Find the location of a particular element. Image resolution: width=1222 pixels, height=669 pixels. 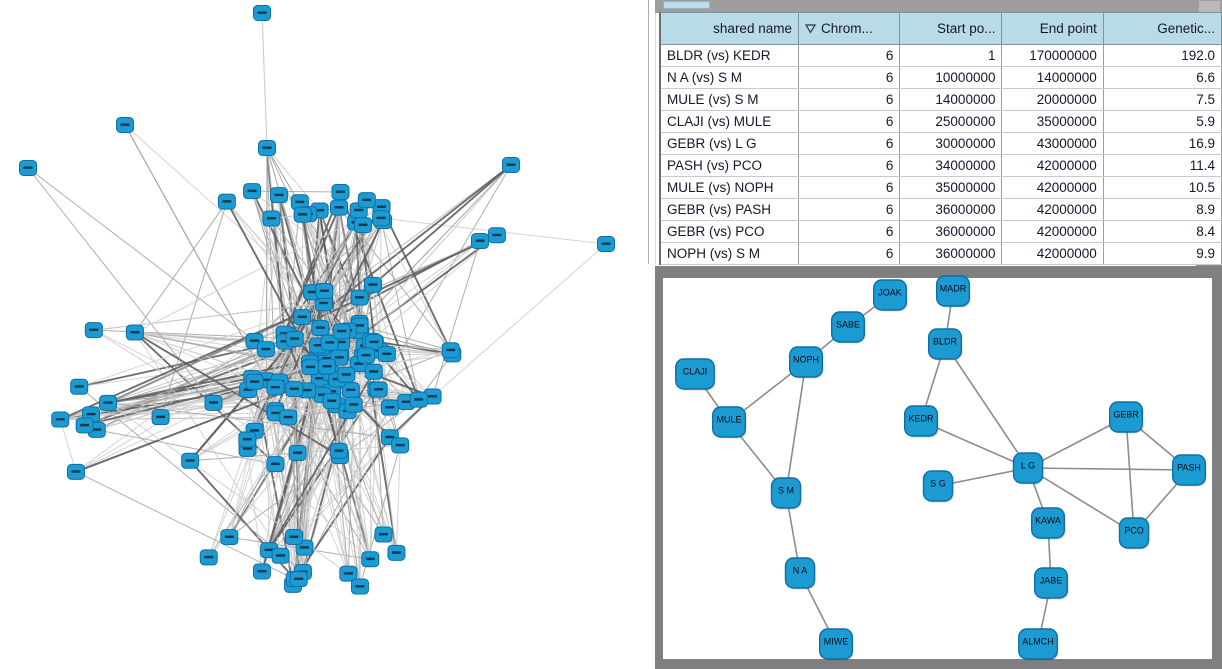

table-row: MULE (vs) NOPH 6 35000000 42000000 10.5 is located at coordinates (940, 187).